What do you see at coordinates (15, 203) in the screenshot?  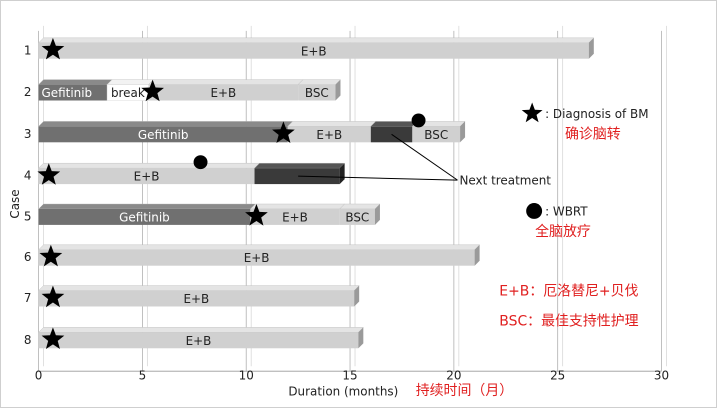 I see `y-axis-title: Case` at bounding box center [15, 203].